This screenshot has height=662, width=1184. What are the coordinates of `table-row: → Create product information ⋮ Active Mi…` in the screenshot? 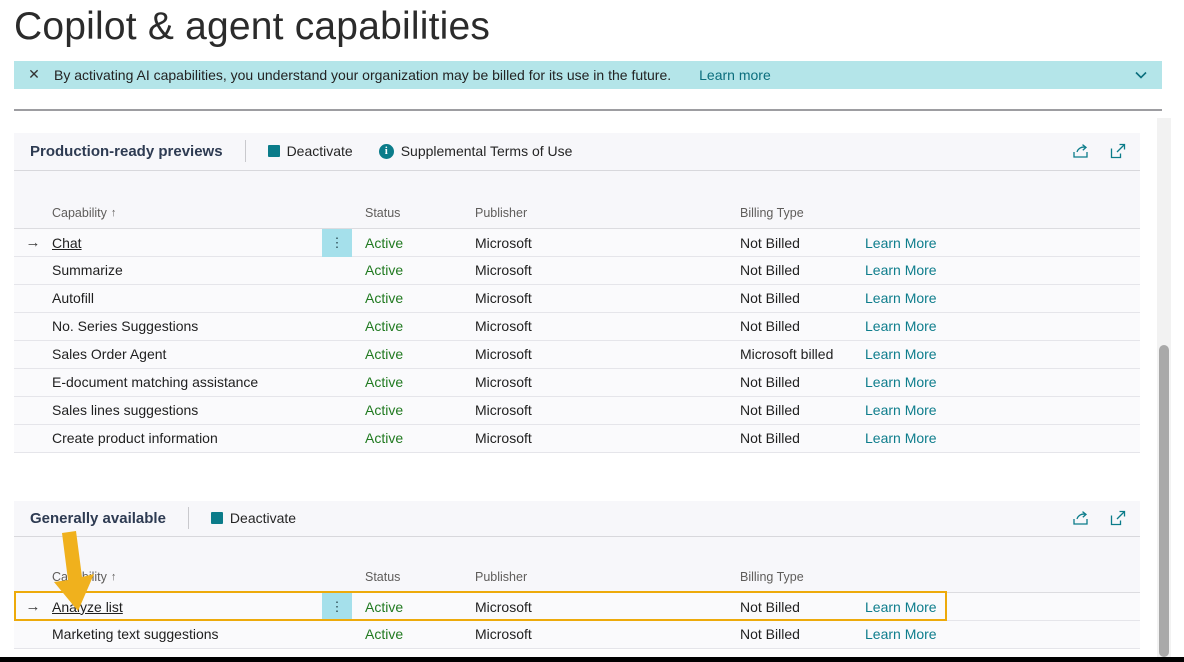 It's located at (577, 438).